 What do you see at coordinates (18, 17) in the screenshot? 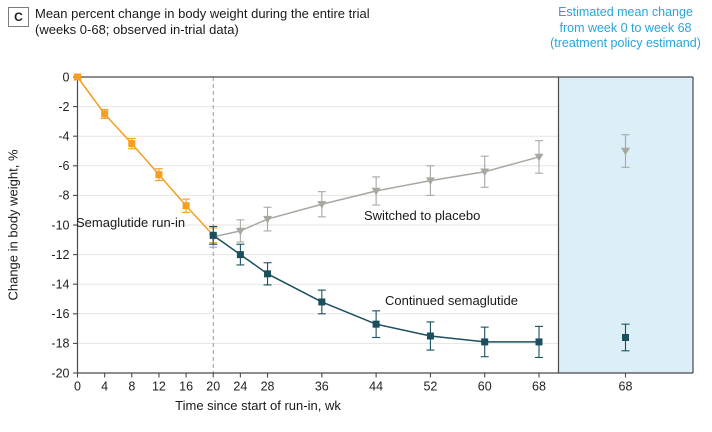
I see `panel-letter-badge: C` at bounding box center [18, 17].